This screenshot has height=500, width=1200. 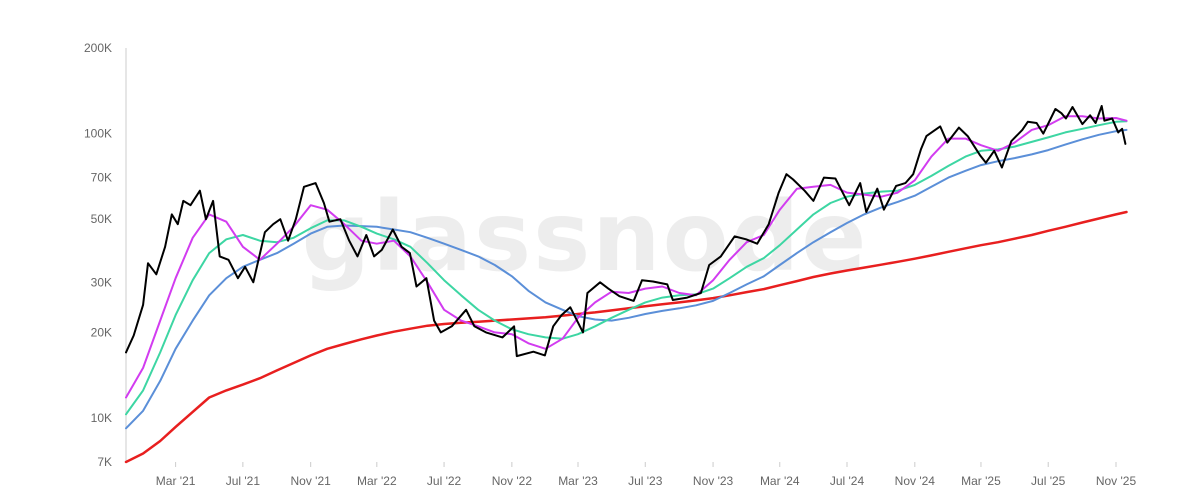 What do you see at coordinates (780, 481) in the screenshot?
I see `x-tick-label: Mar '24` at bounding box center [780, 481].